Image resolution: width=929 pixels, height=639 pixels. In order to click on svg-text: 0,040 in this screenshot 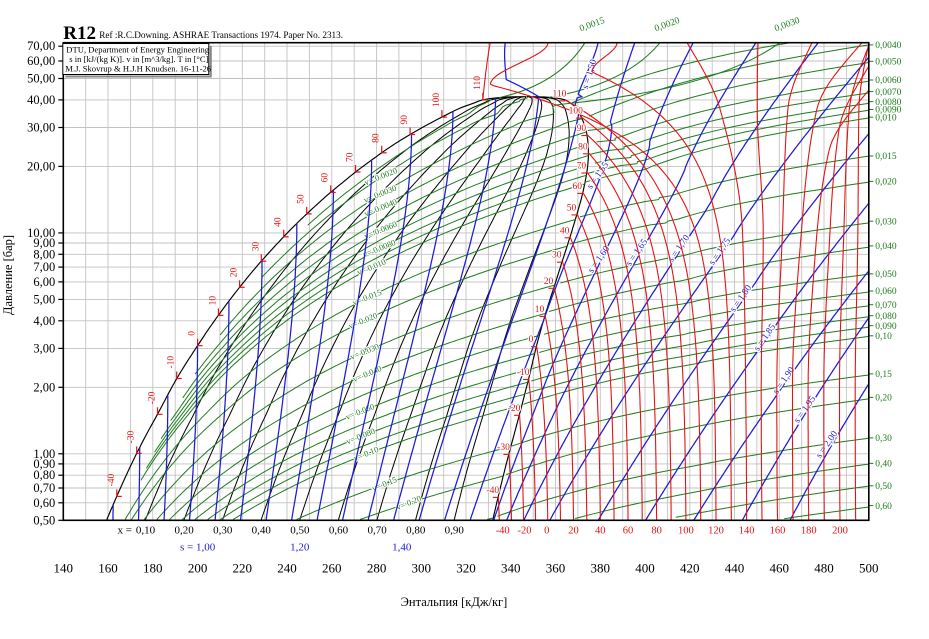, I will do `click(886, 247)`.